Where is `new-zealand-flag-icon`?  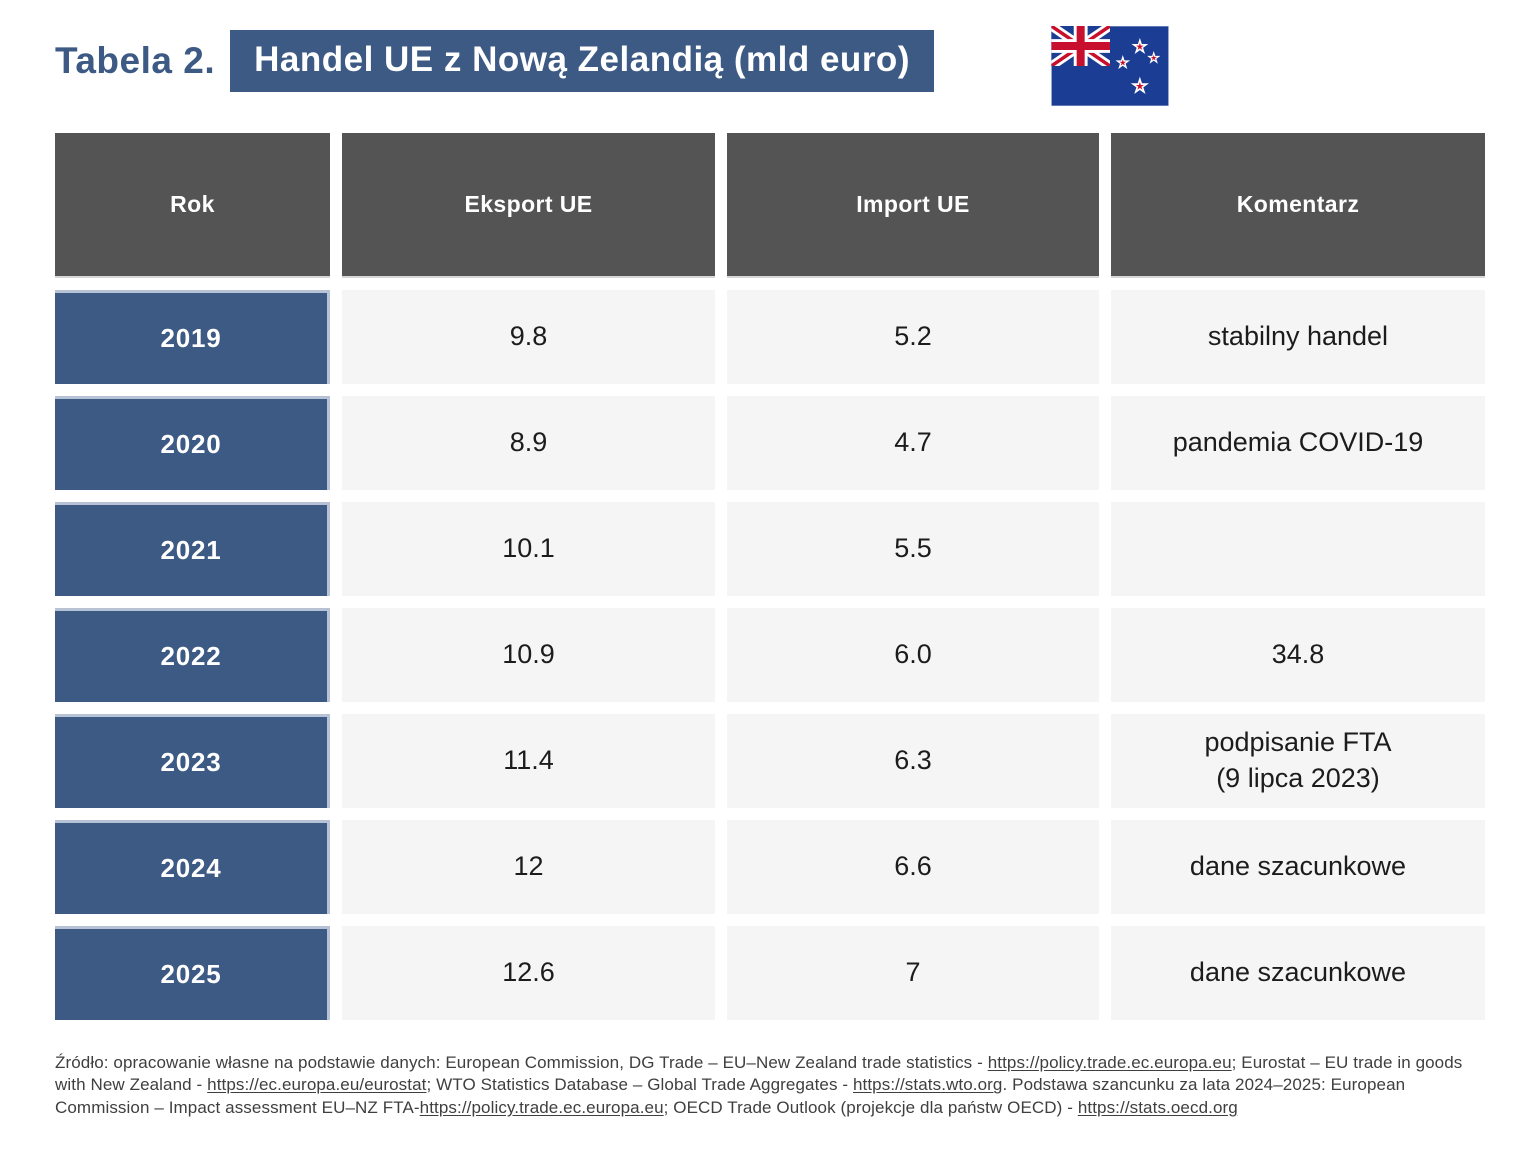
new-zealand-flag-icon is located at coordinates (1110, 66).